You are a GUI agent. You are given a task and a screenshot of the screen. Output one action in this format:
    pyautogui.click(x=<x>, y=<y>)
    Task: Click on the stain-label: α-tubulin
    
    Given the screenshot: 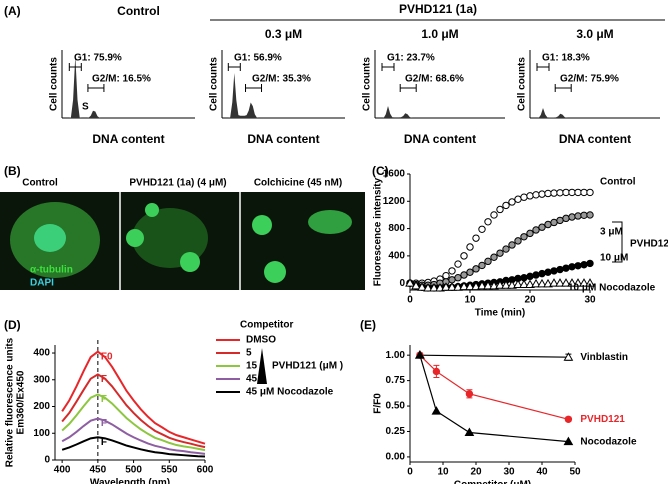 What is the action you would take?
    pyautogui.click(x=51, y=270)
    